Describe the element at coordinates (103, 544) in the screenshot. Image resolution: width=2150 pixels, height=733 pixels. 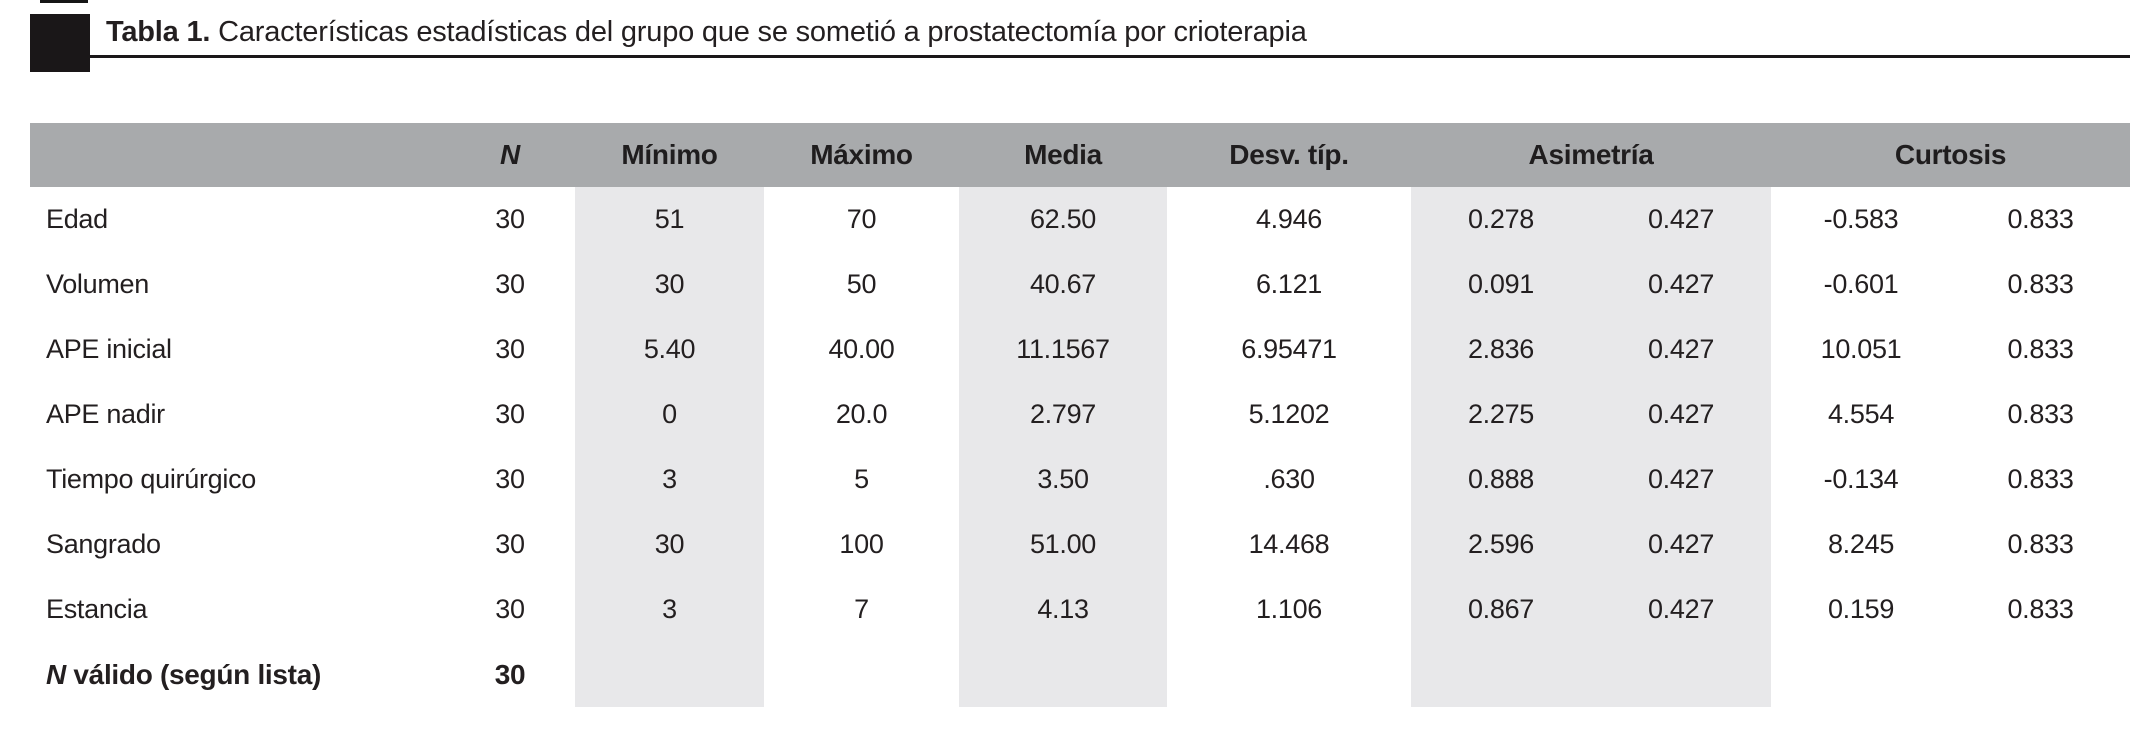
I see `row-label: Sangrado` at that location.